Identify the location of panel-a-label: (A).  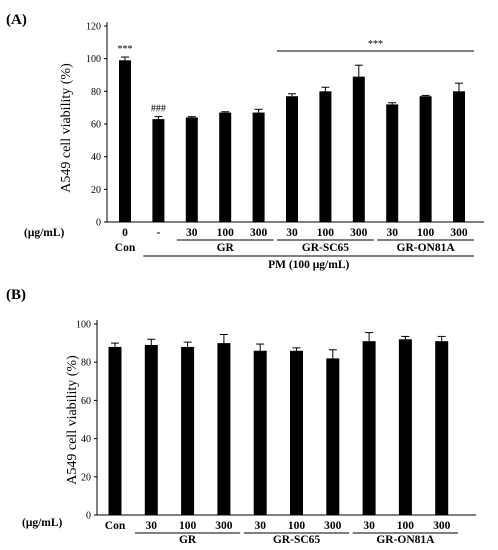
(16, 20).